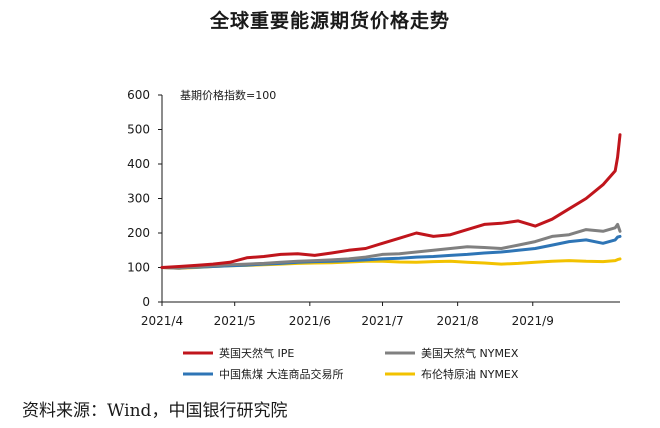 The height and width of the screenshot is (428, 660). Describe the element at coordinates (458, 321) in the screenshot. I see `x-tick-label: 2021/8` at that location.